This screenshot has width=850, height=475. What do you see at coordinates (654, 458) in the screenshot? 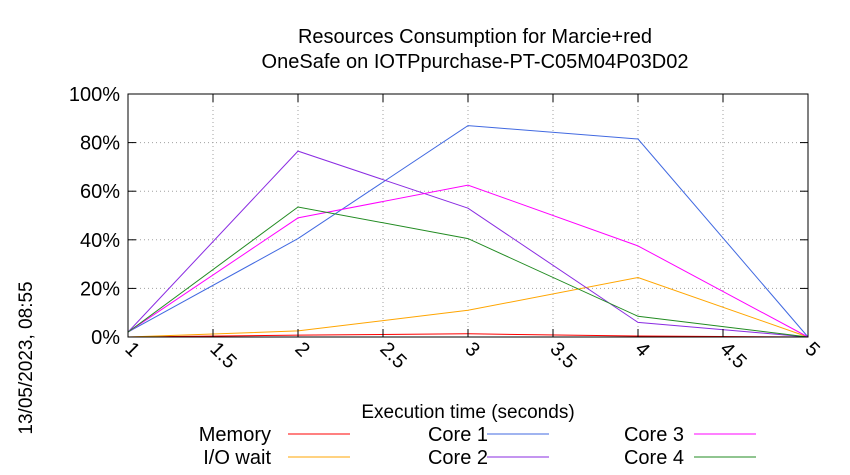
I see `legend-label-core-4: Core 4` at bounding box center [654, 458].